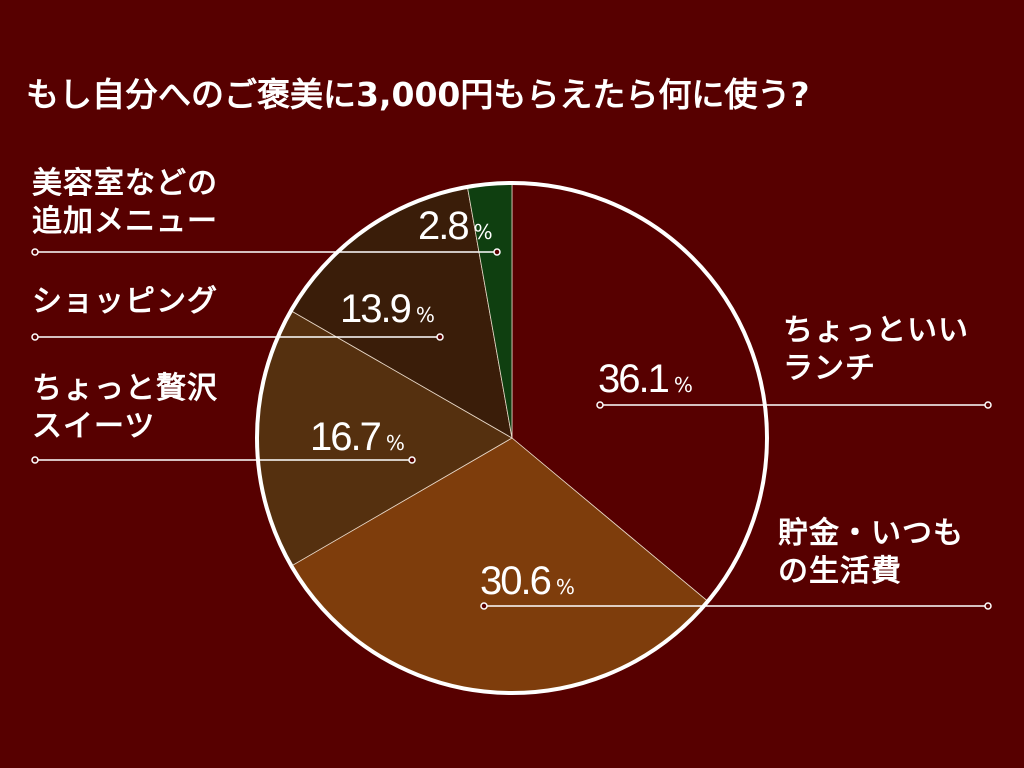 This screenshot has height=768, width=1024. What do you see at coordinates (125, 407) in the screenshot?
I see `category-label: ちょっと贅沢スイーツ` at bounding box center [125, 407].